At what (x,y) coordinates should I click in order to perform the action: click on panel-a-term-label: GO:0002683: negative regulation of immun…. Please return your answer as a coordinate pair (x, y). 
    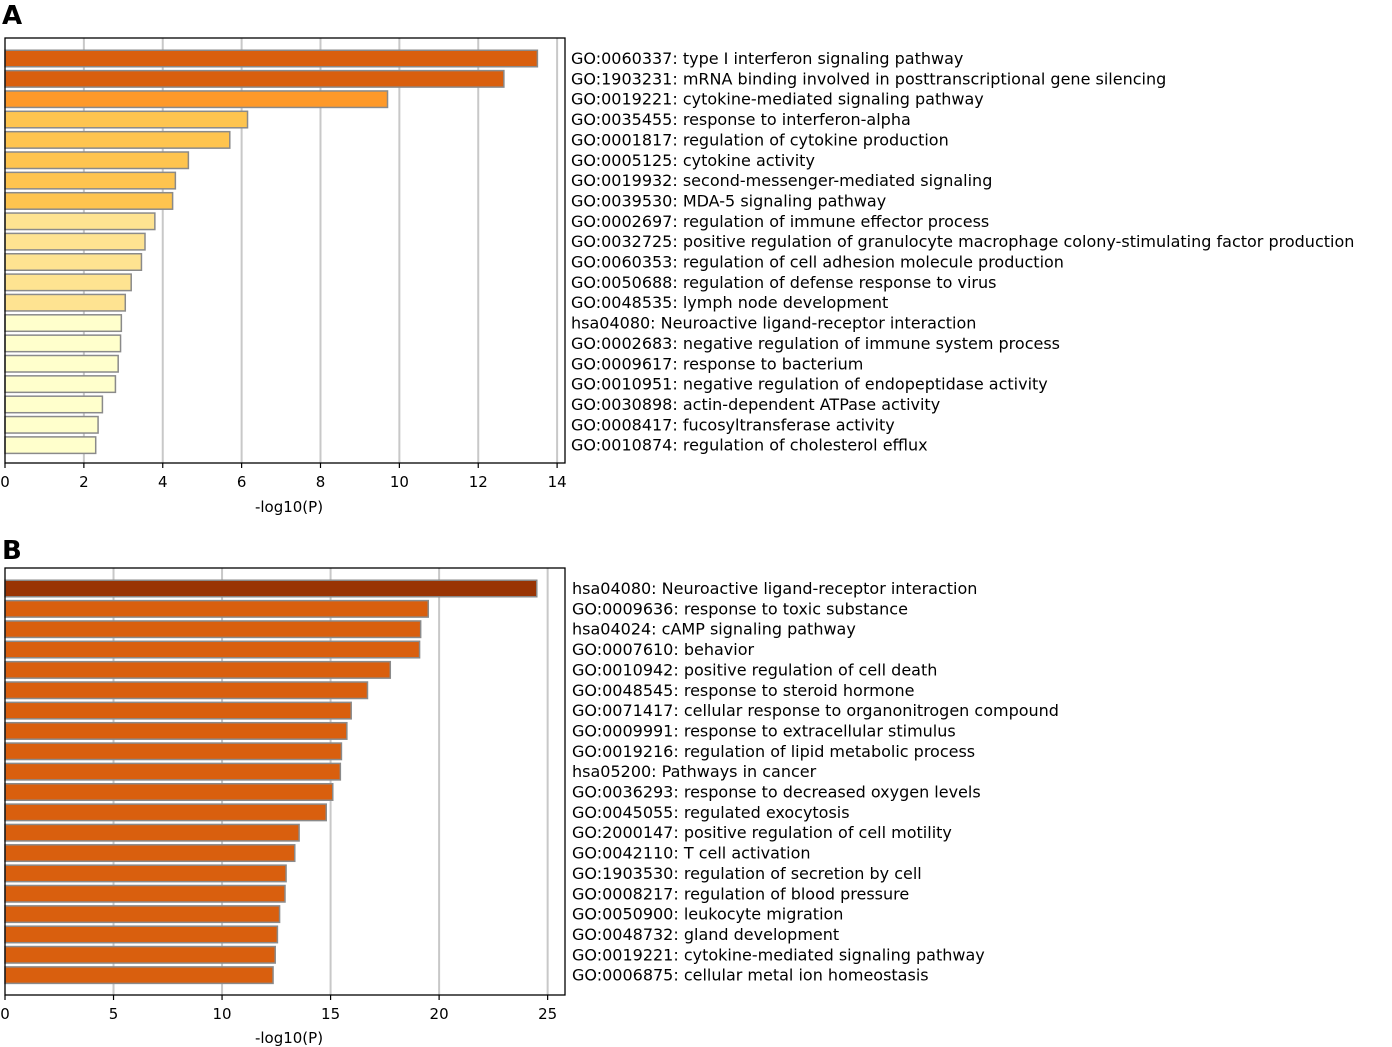
    Looking at the image, I should click on (815, 343).